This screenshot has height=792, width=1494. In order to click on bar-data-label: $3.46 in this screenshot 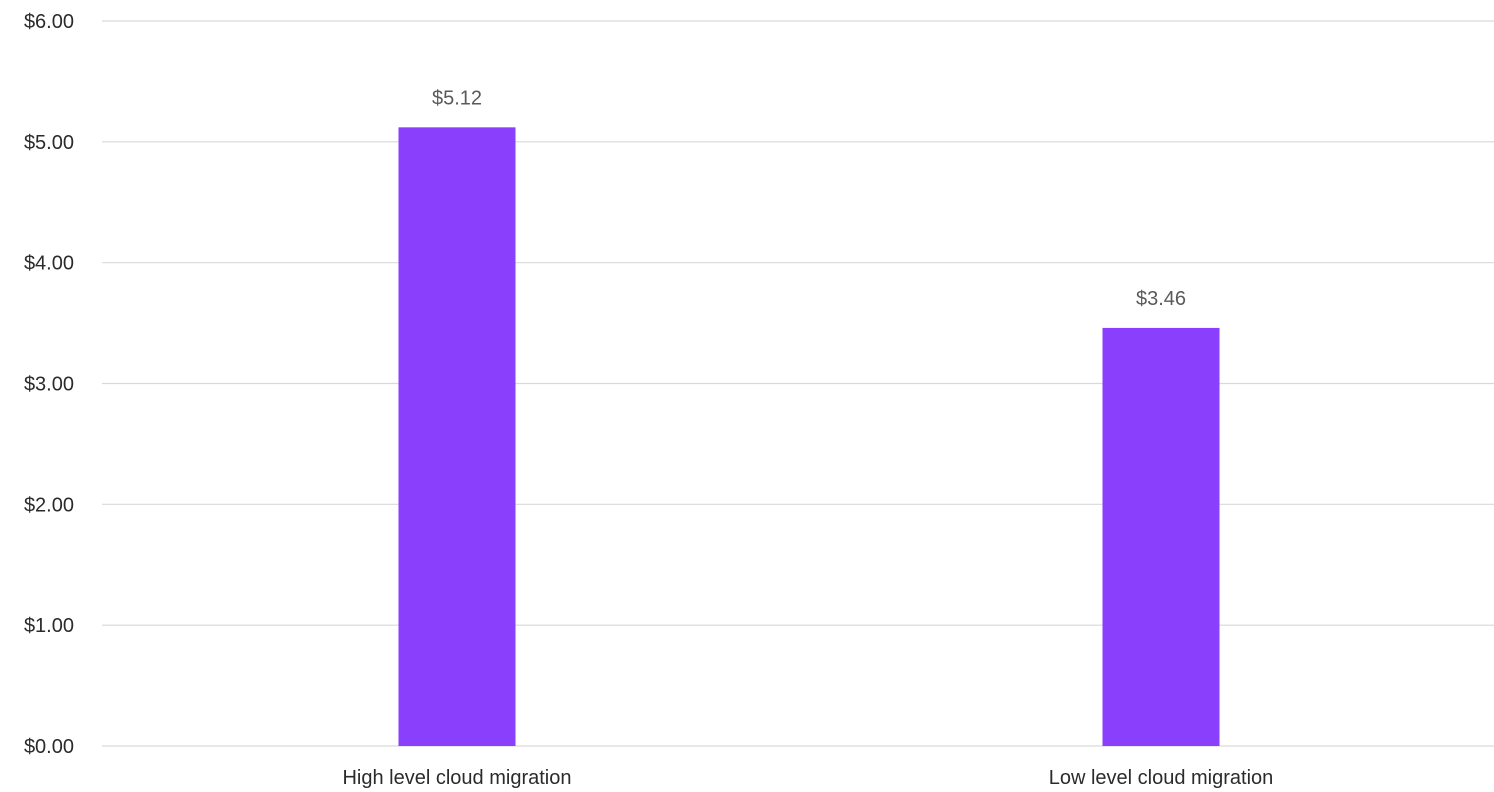, I will do `click(1161, 299)`.